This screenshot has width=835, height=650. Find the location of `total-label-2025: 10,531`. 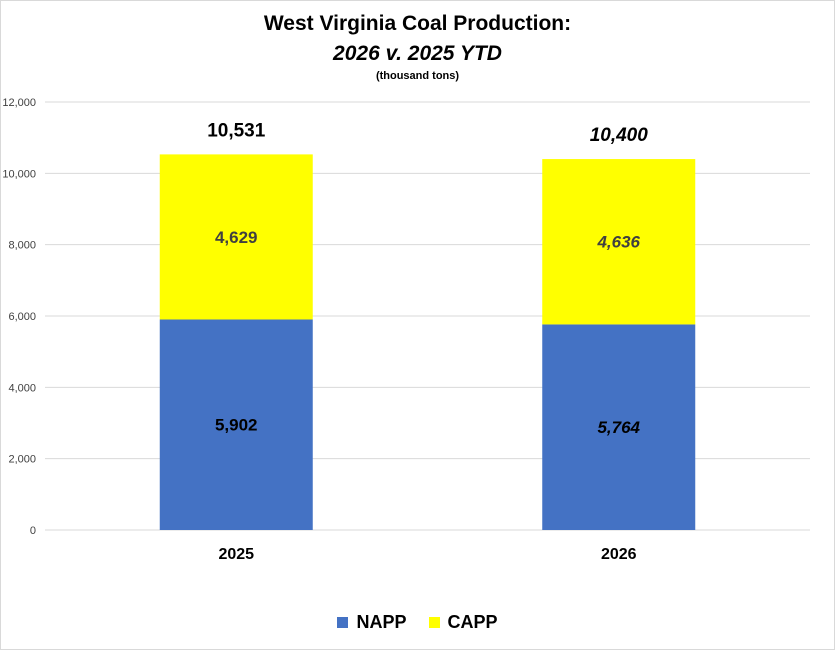

total-label-2025: 10,531 is located at coordinates (236, 130).